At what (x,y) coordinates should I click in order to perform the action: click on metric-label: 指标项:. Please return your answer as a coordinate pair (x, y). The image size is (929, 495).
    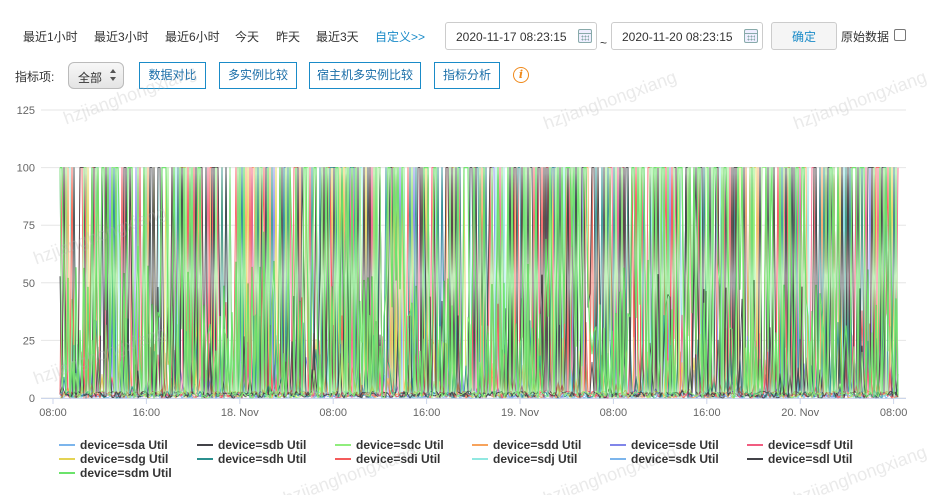
    Looking at the image, I should click on (35, 77).